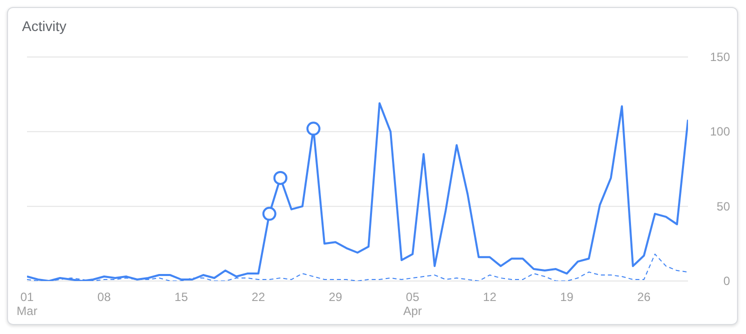 The width and height of the screenshot is (746, 334). Describe the element at coordinates (726, 281) in the screenshot. I see `y-tick-label: 0` at that location.